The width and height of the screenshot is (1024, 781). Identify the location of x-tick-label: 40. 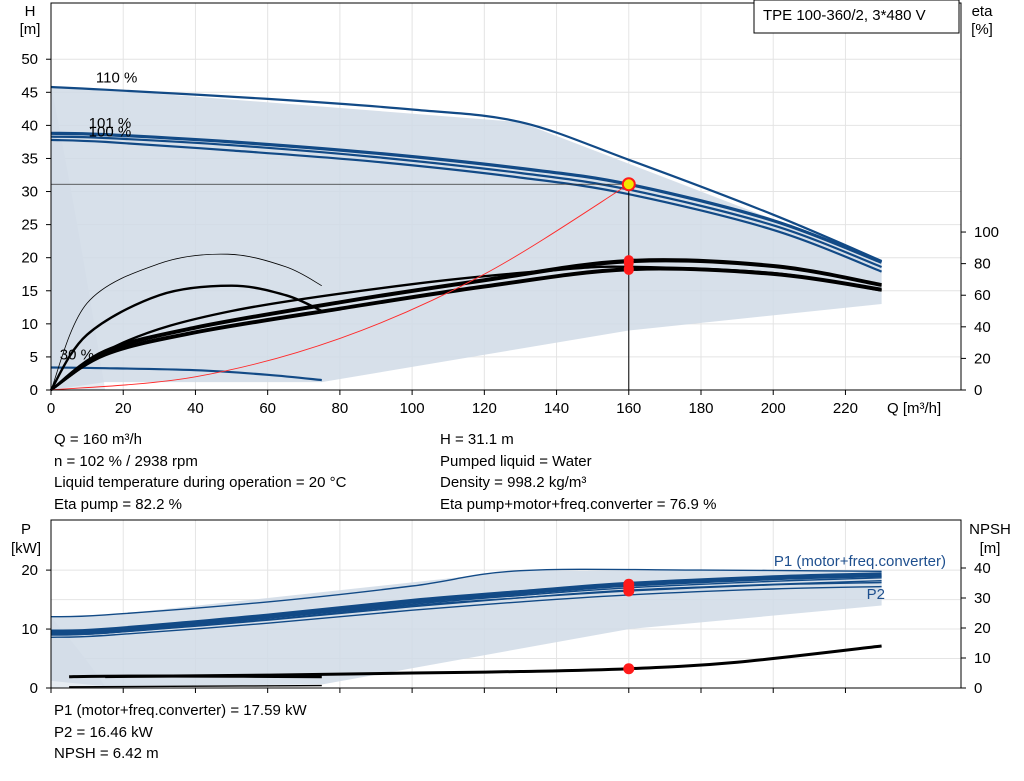
(195, 408).